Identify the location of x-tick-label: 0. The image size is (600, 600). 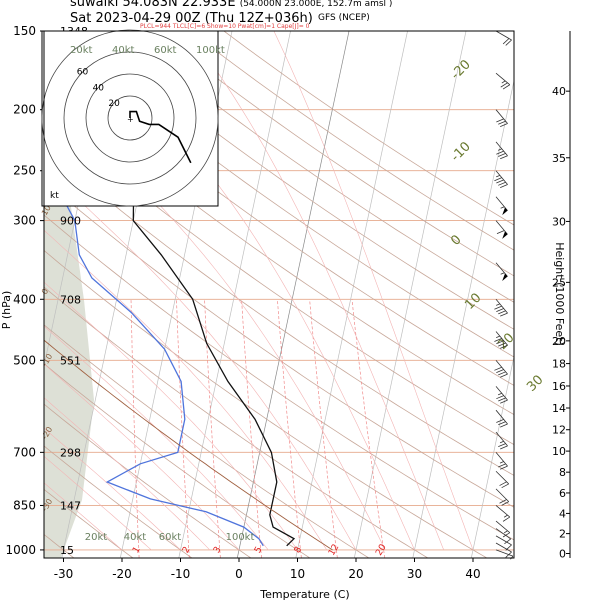
(239, 574).